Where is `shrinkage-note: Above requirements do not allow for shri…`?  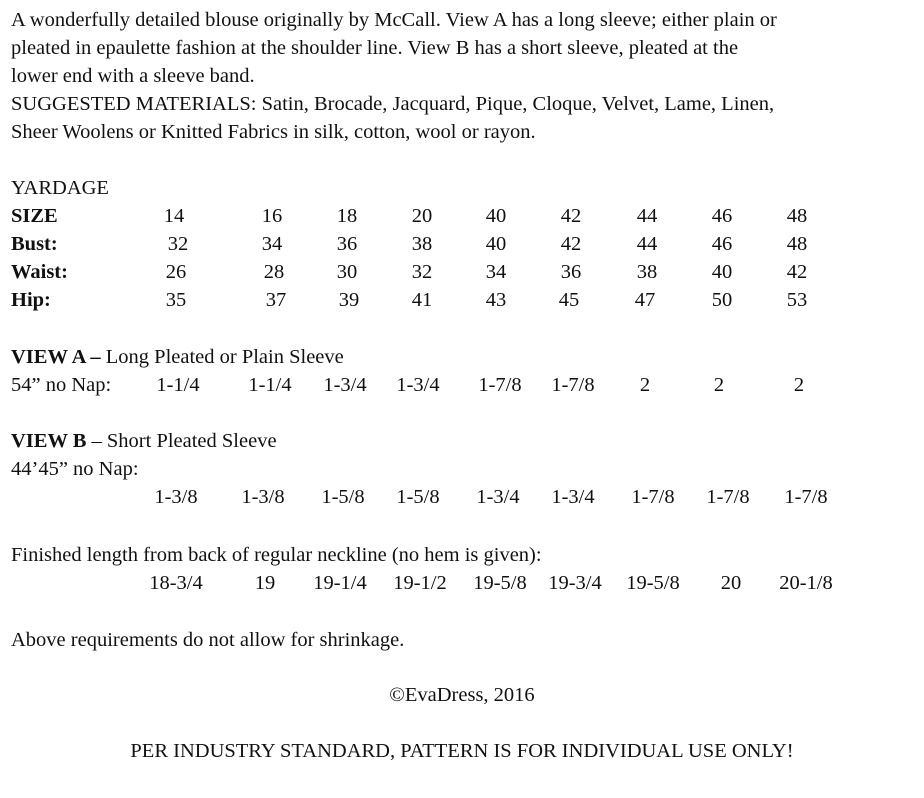 shrinkage-note: Above requirements do not allow for shri… is located at coordinates (208, 640).